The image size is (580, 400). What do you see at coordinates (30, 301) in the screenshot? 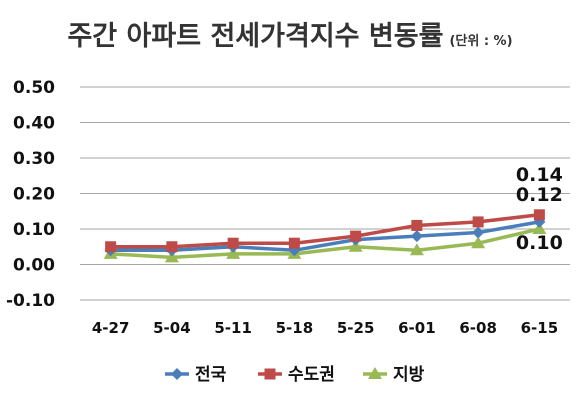
I see `y-tick-label: -0.10` at bounding box center [30, 301].